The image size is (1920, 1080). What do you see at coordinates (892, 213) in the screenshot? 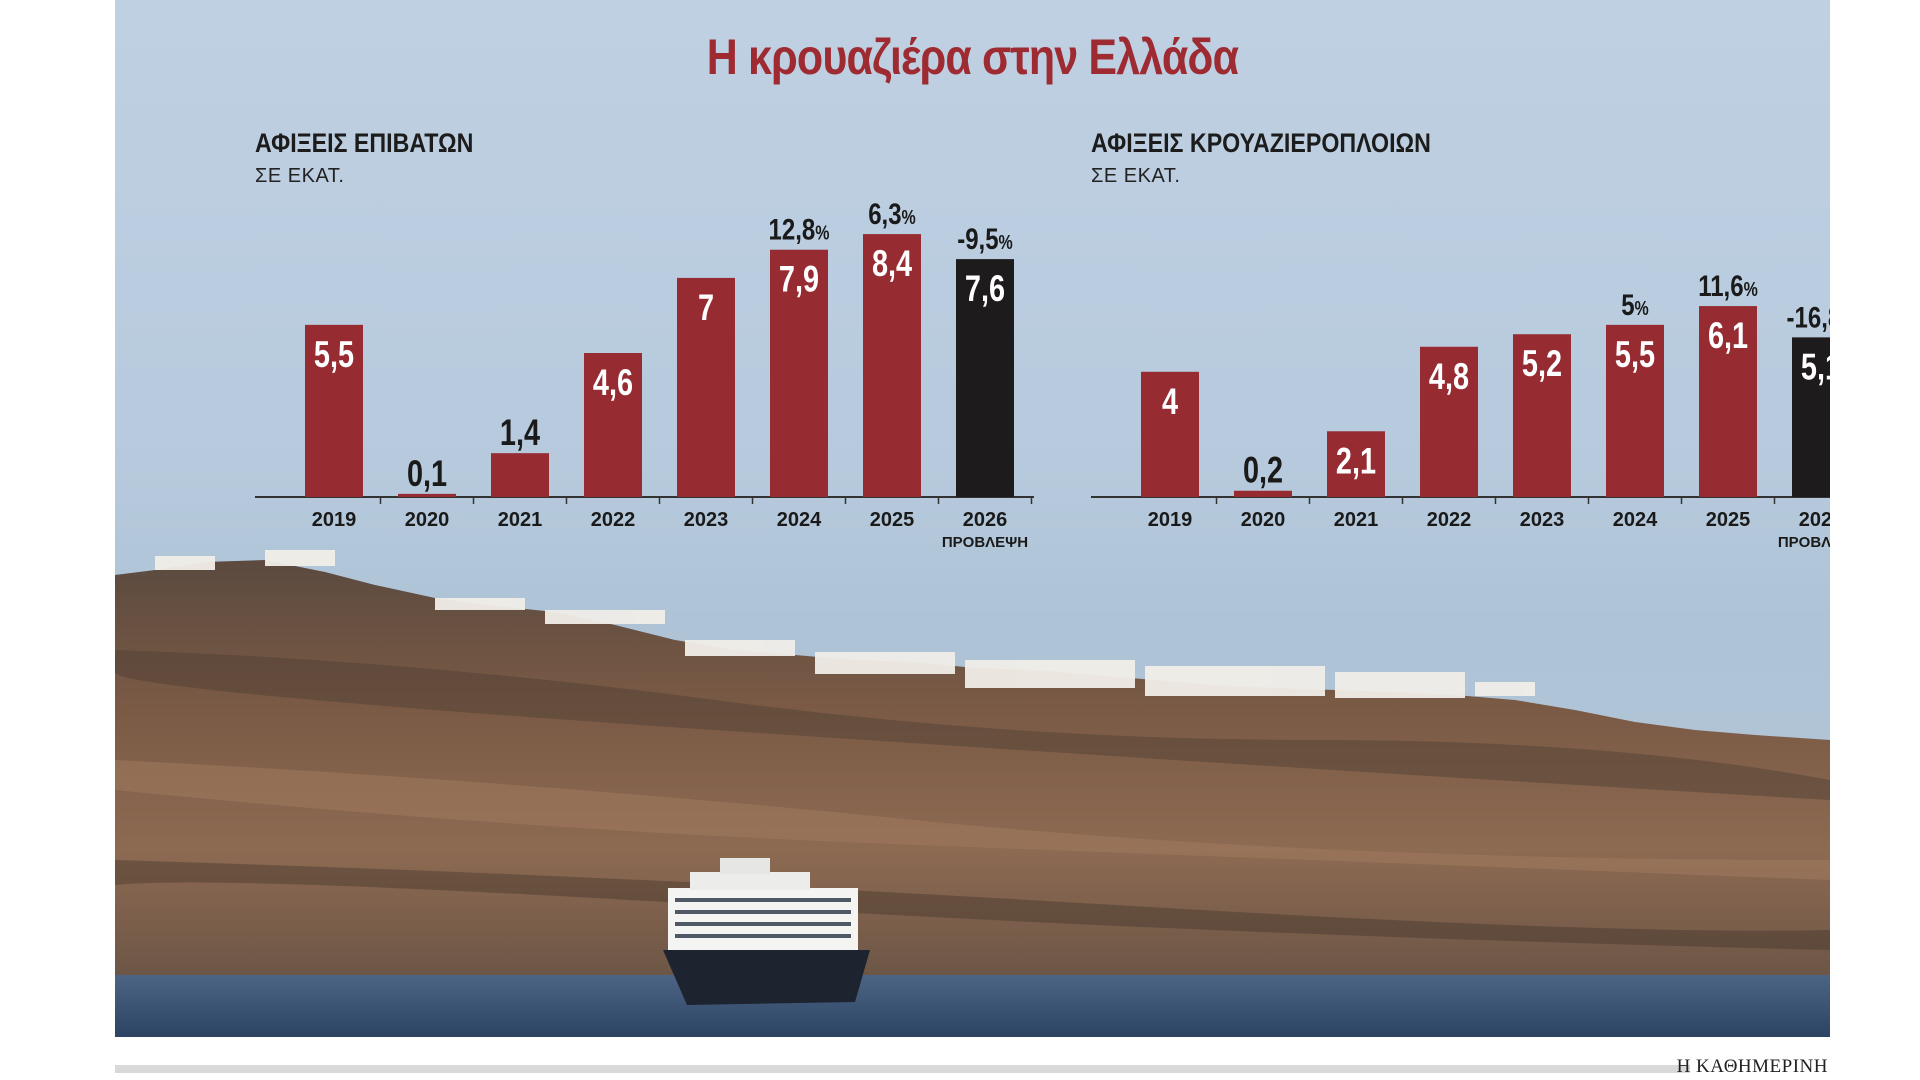
I see `change-label: 6,3%` at bounding box center [892, 213].